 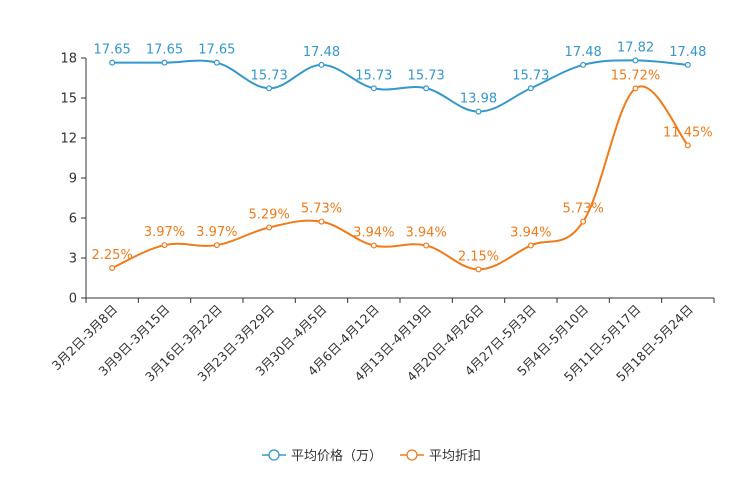 I want to click on y-tick-label: 9, so click(x=73, y=179).